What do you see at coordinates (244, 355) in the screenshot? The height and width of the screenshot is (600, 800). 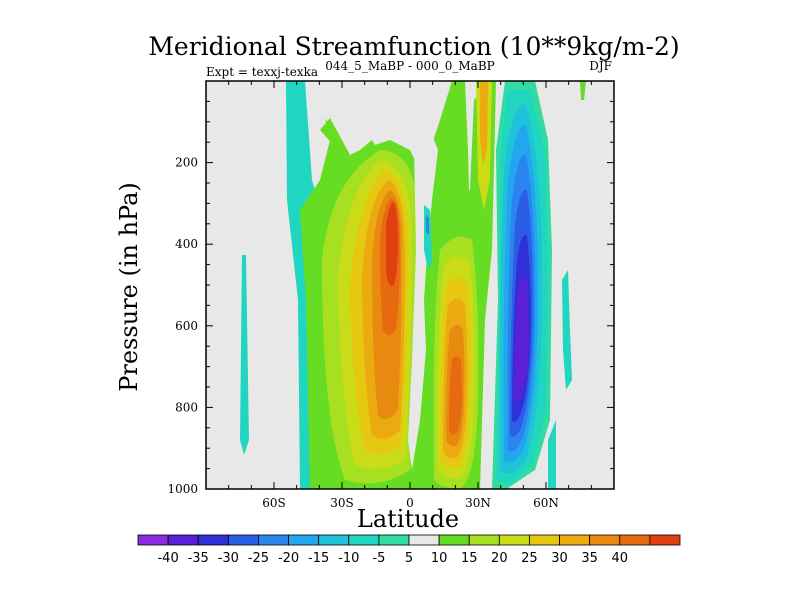 I see `contour-teal-south-strip` at bounding box center [244, 355].